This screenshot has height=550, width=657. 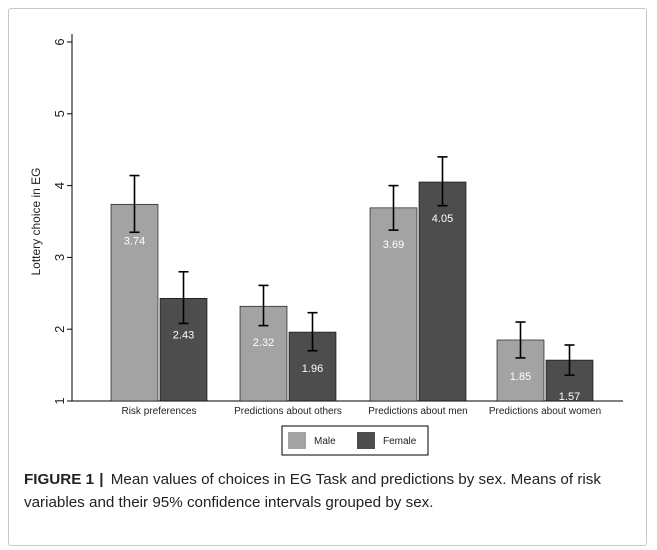 What do you see at coordinates (545, 411) in the screenshot?
I see `x-category-label: Predictions about women` at bounding box center [545, 411].